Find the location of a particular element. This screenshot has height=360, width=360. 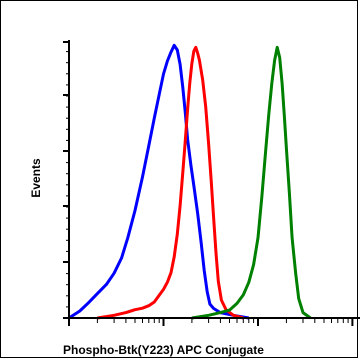

x-axis-ticks is located at coordinates (211, 322).